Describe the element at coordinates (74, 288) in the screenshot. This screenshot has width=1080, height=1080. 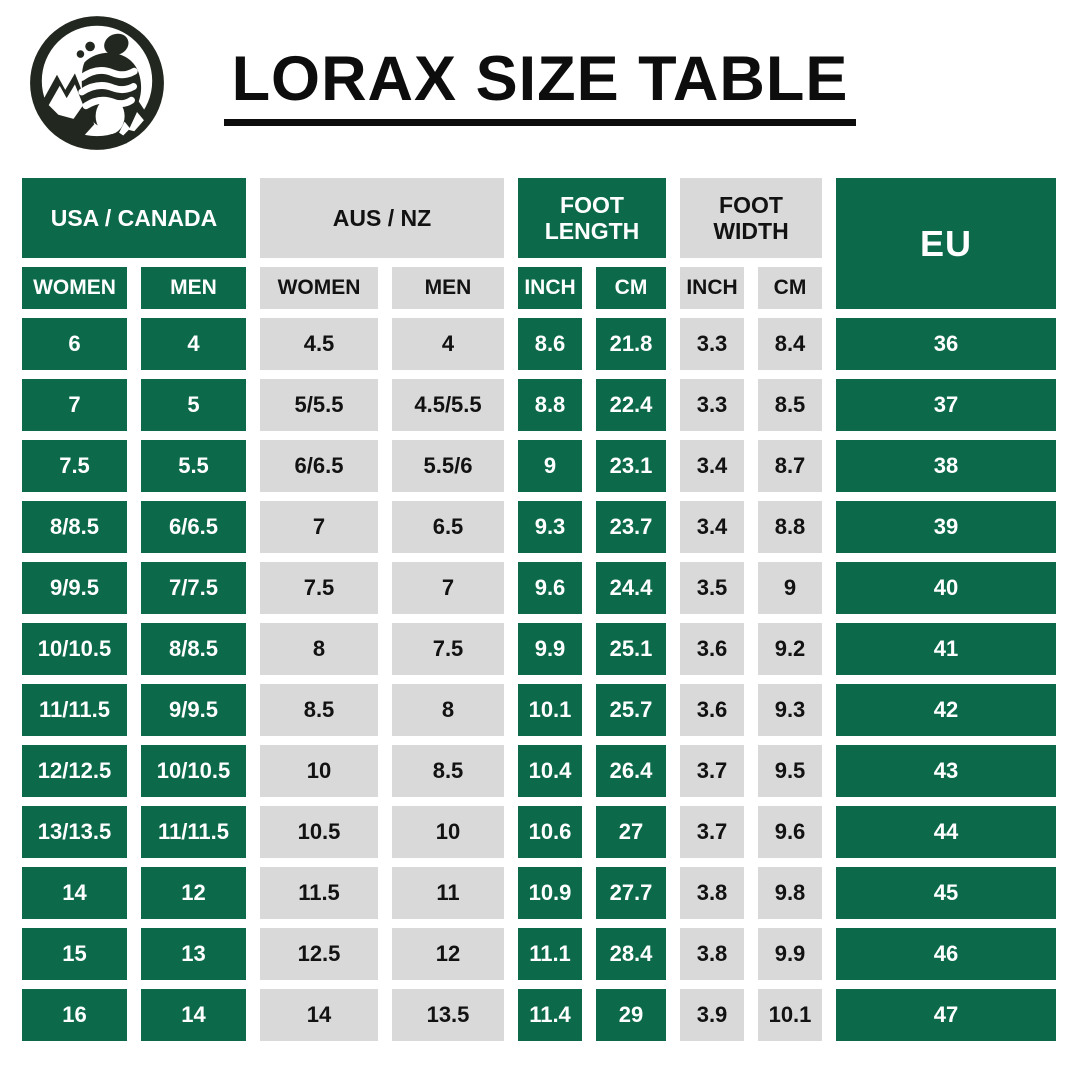
I see `subheader-usa-women: WOMEN` at that location.